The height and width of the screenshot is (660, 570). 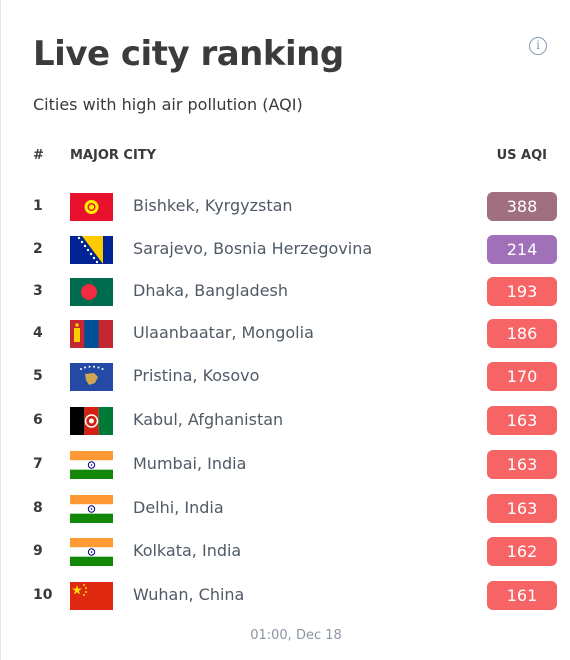 What do you see at coordinates (38, 508) in the screenshot?
I see `rank-number: 8` at bounding box center [38, 508].